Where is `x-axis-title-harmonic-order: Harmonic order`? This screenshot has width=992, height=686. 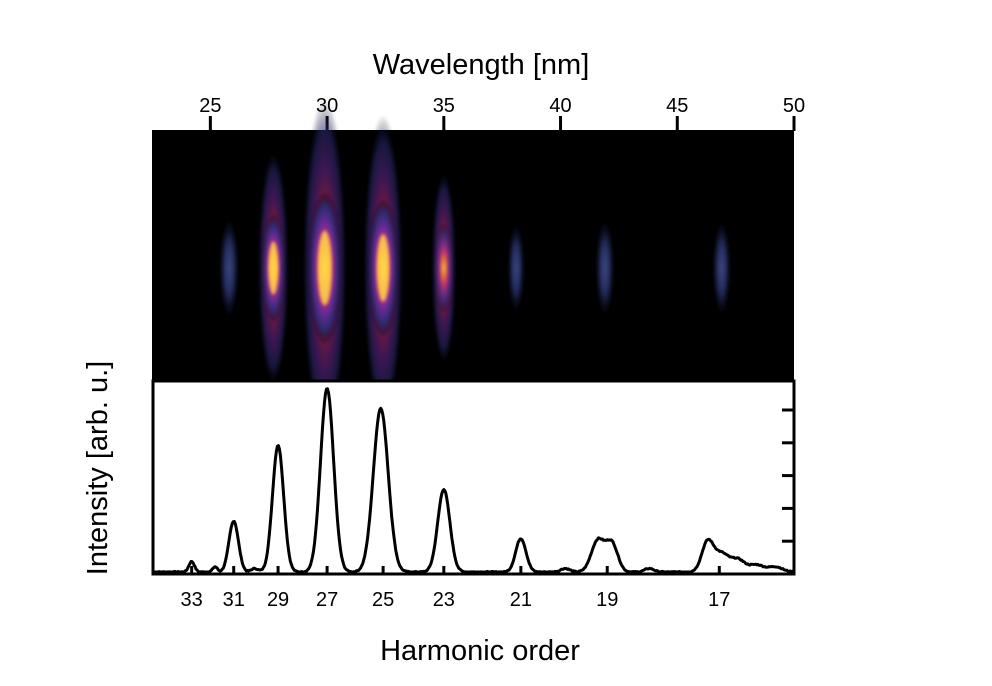 x-axis-title-harmonic-order: Harmonic order is located at coordinates (480, 651).